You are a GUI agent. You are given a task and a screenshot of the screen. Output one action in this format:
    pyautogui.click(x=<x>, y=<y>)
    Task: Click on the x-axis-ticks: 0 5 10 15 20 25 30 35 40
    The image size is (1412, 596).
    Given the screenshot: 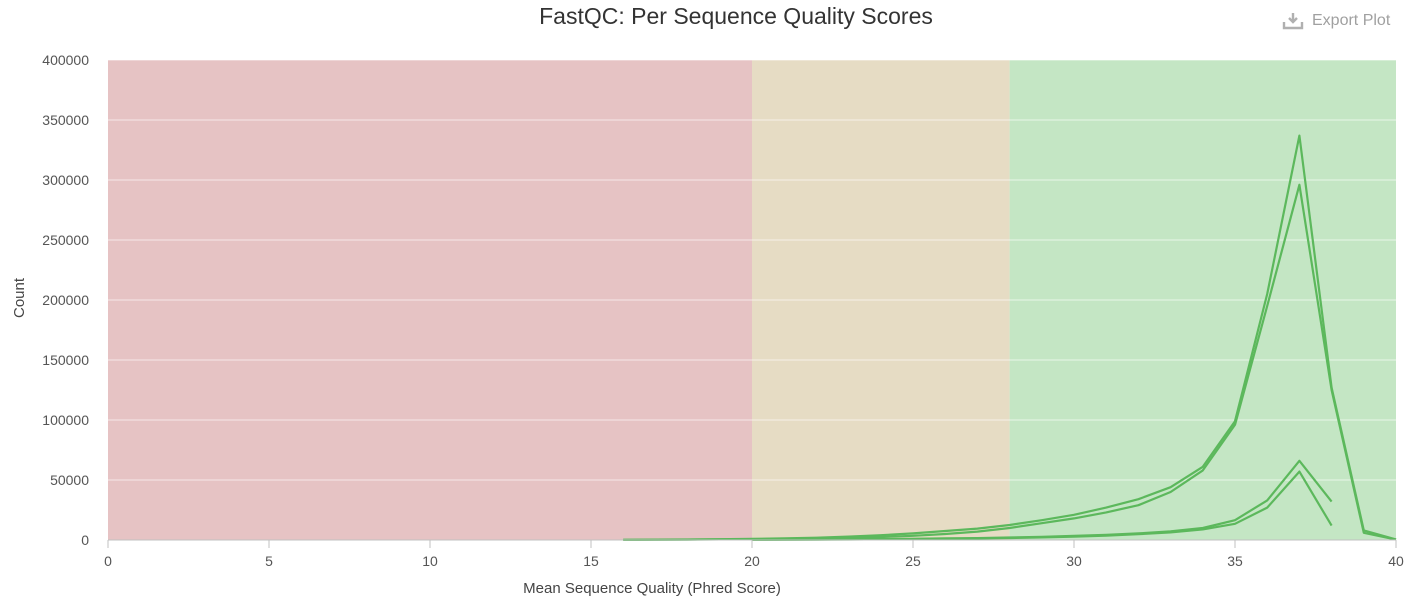 What is the action you would take?
    pyautogui.click(x=754, y=554)
    